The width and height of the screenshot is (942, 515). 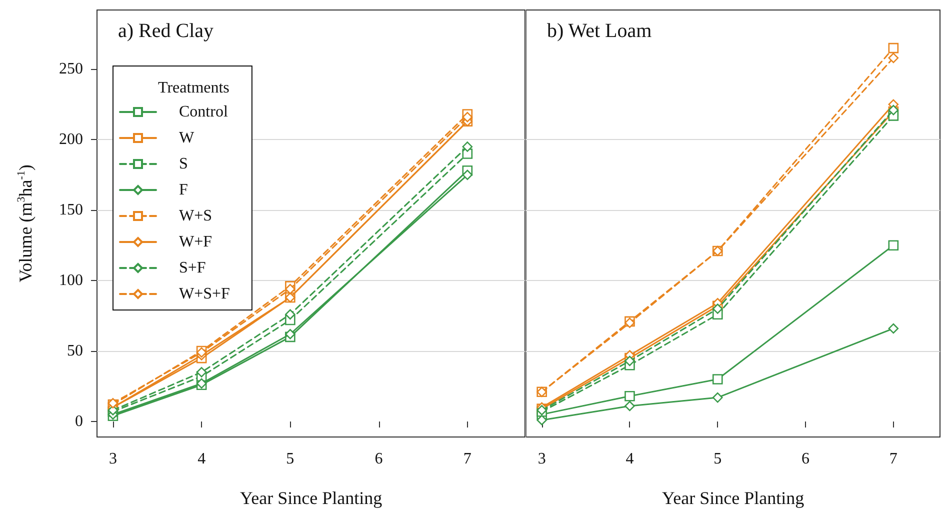 I want to click on legend-label: S, so click(x=183, y=164).